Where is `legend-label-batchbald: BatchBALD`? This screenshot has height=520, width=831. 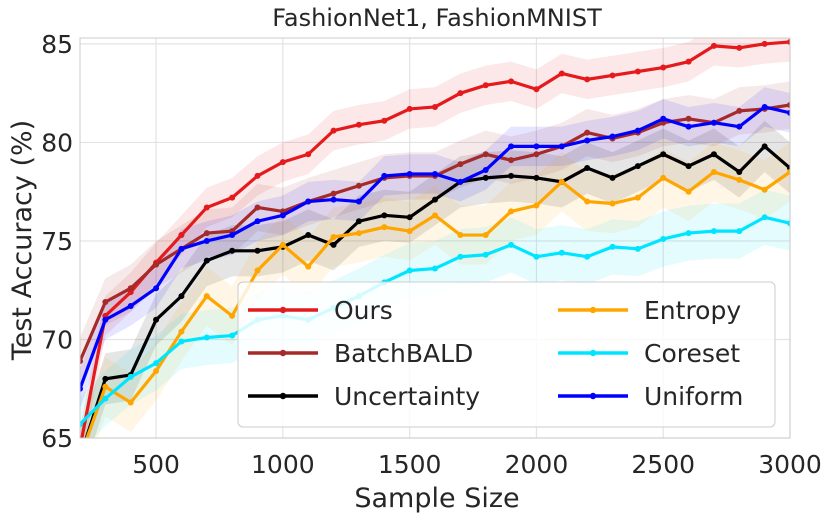
legend-label-batchbald: BatchBALD is located at coordinates (403, 353).